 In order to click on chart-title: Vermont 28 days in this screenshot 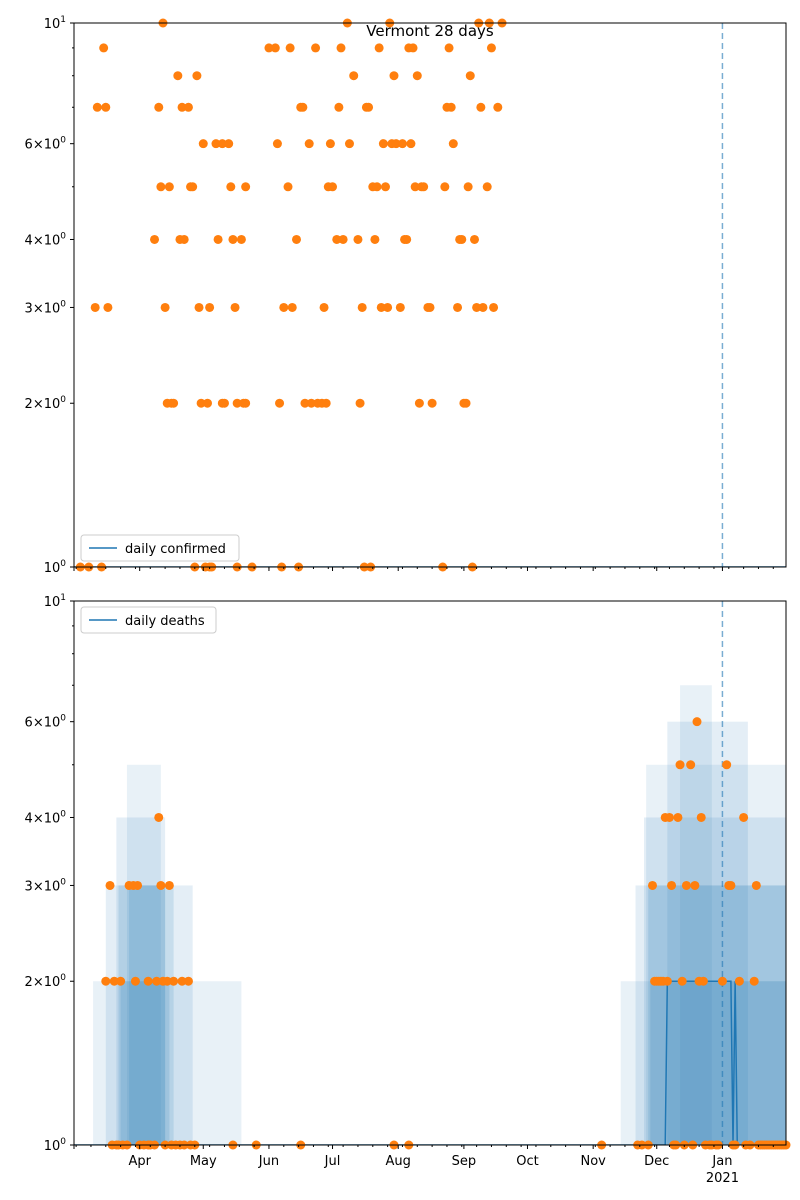, I will do `click(430, 31)`.